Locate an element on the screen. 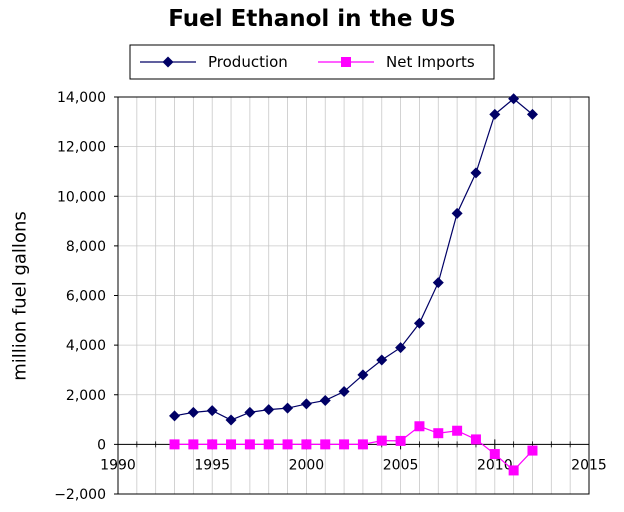 This screenshot has height=512, width=624. x-tick-label: 1995 is located at coordinates (212, 465).